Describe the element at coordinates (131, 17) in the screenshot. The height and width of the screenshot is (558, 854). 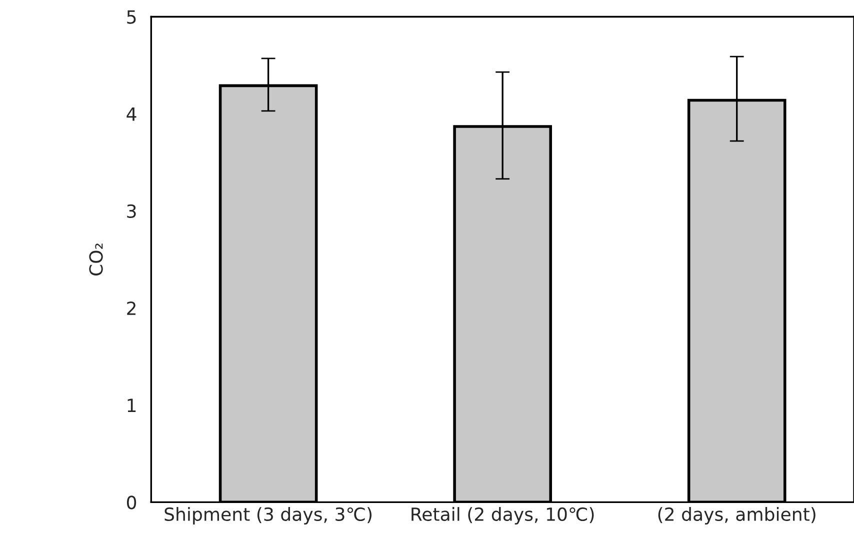
I see `y-tick-label: 5` at that location.